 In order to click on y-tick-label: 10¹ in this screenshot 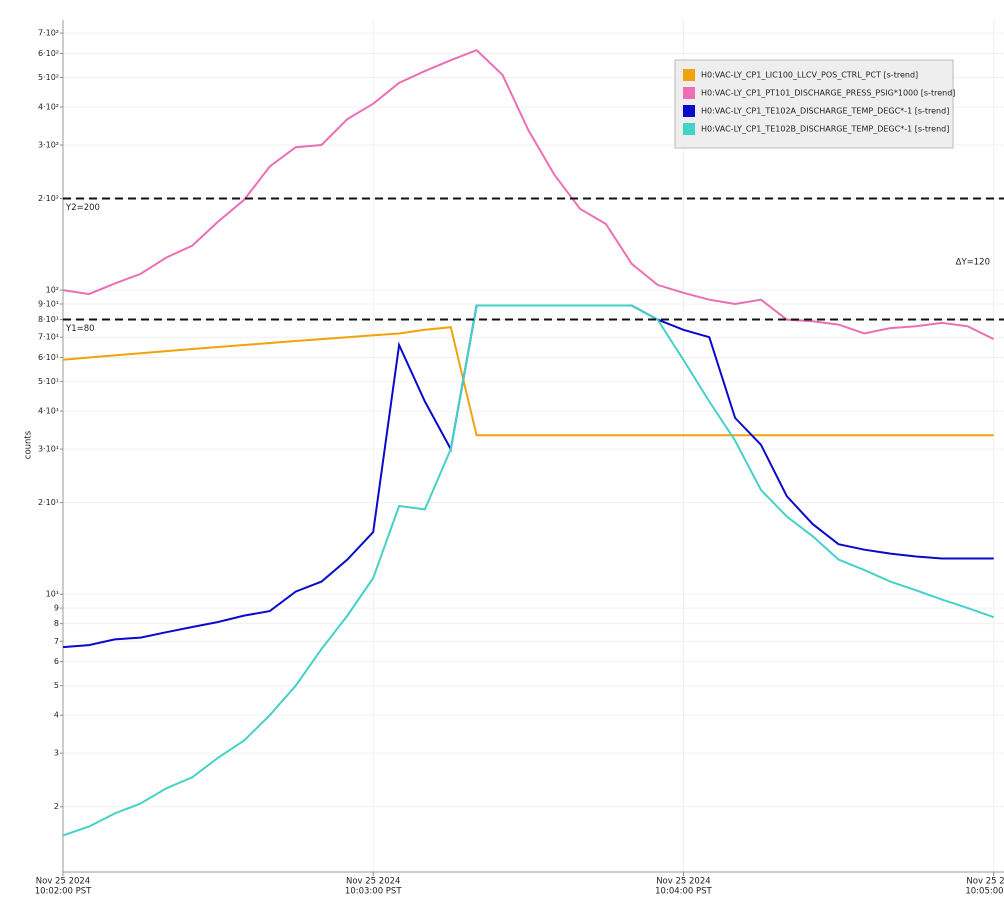, I will do `click(52, 594)`.